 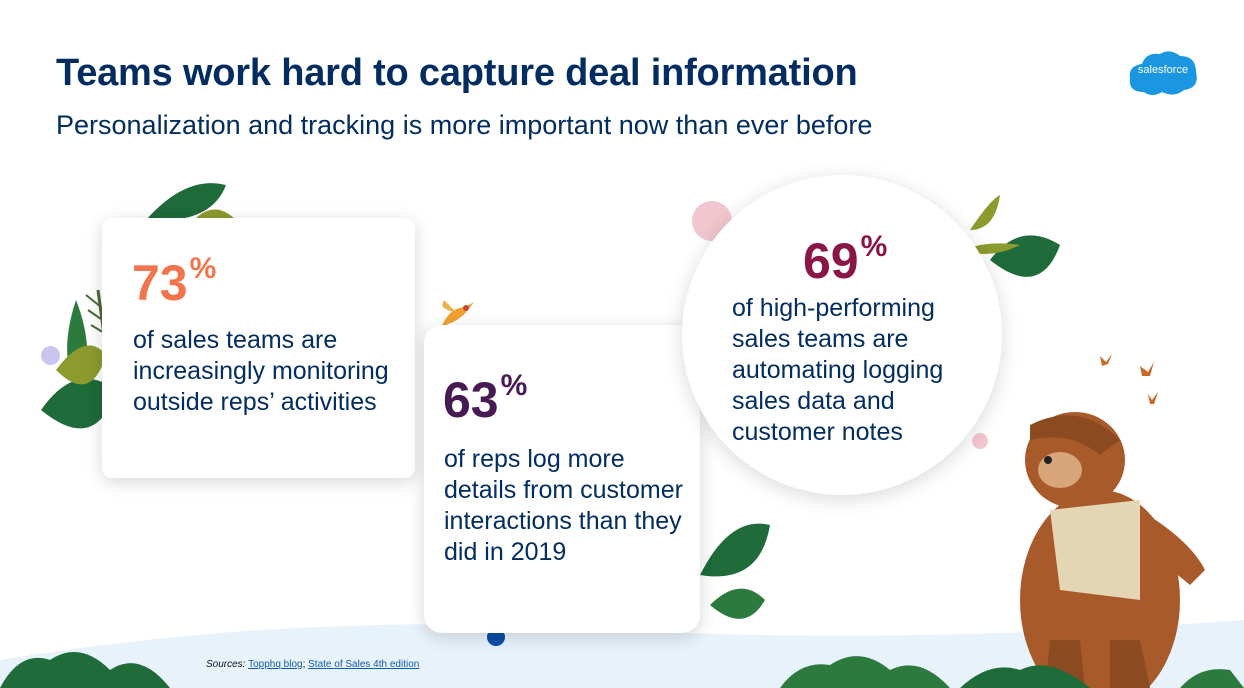 I want to click on salesforce-logo: salesforce, so click(x=1163, y=72).